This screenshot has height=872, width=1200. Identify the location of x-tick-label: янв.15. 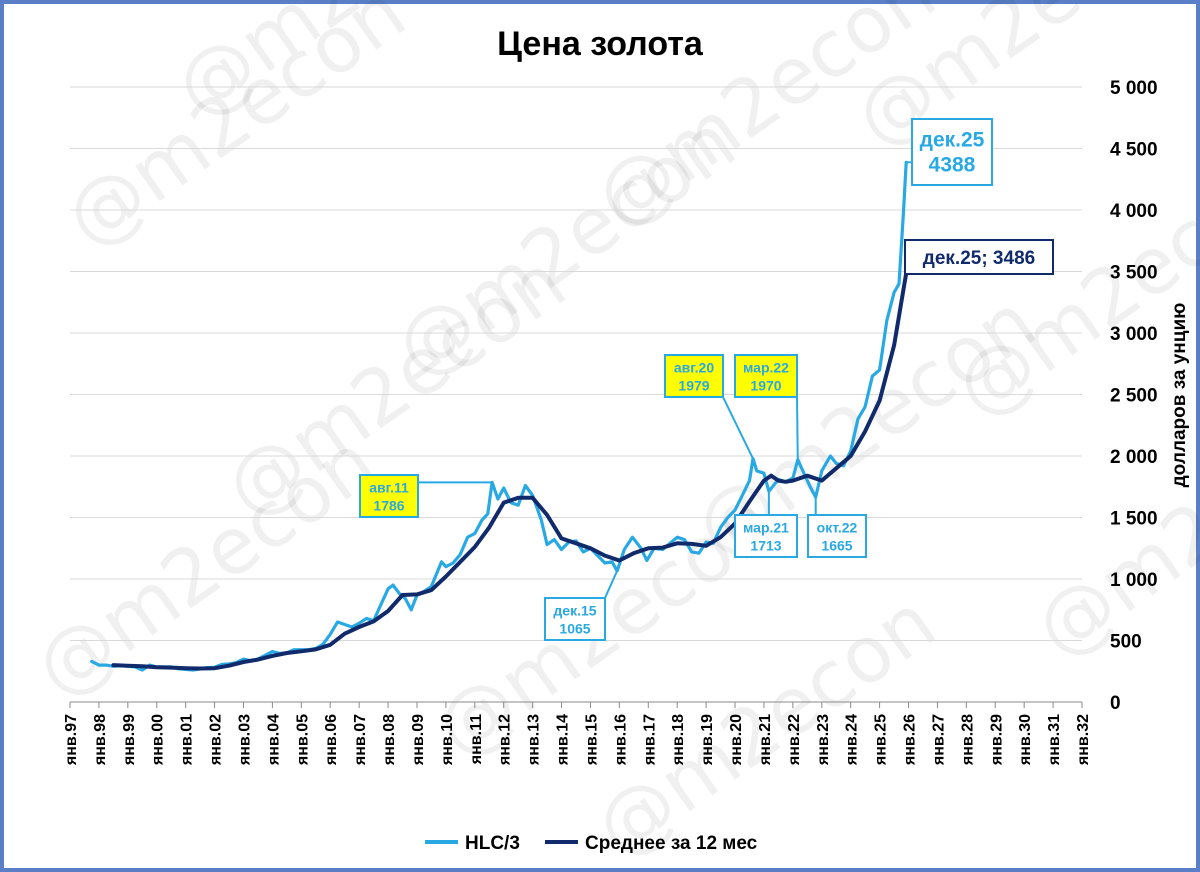
(591, 740).